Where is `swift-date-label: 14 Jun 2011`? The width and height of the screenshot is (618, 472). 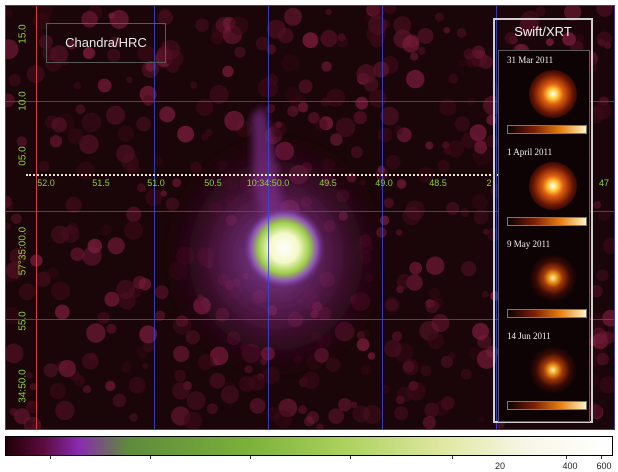 swift-date-label: 14 Jun 2011 is located at coordinates (529, 336).